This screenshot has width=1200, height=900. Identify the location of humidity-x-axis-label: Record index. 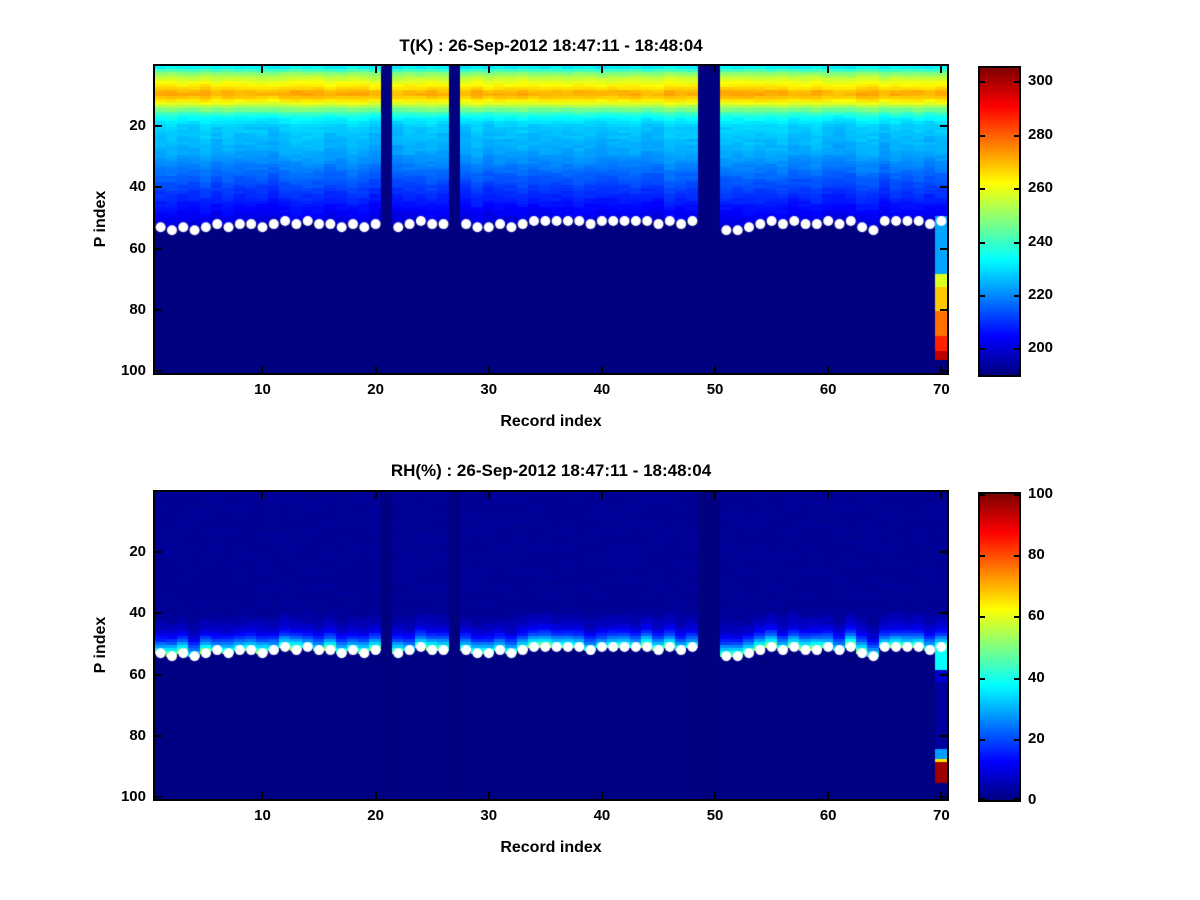
(551, 847).